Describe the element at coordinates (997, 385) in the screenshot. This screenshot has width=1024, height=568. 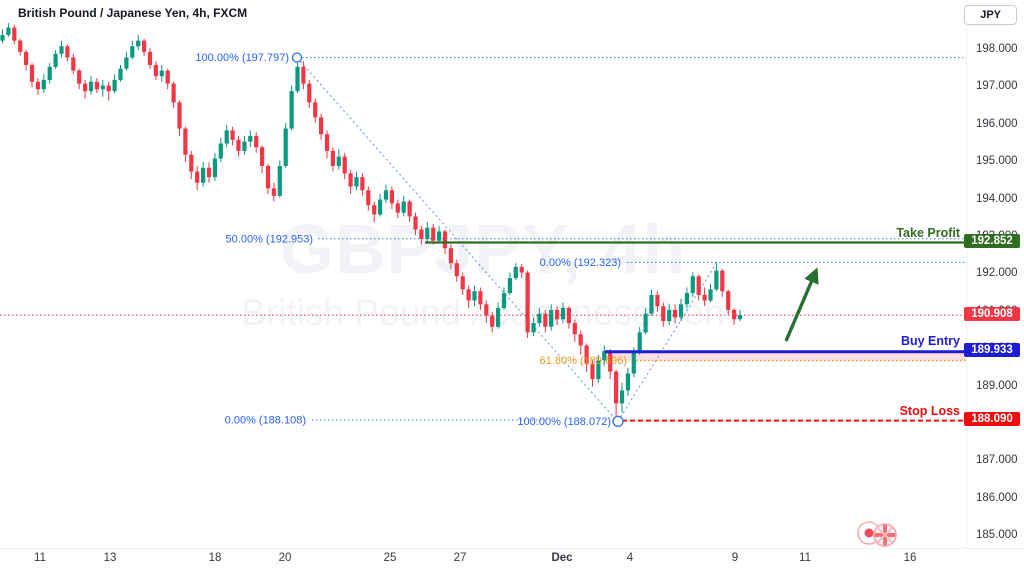
I see `price-axis-label: 189.000` at that location.